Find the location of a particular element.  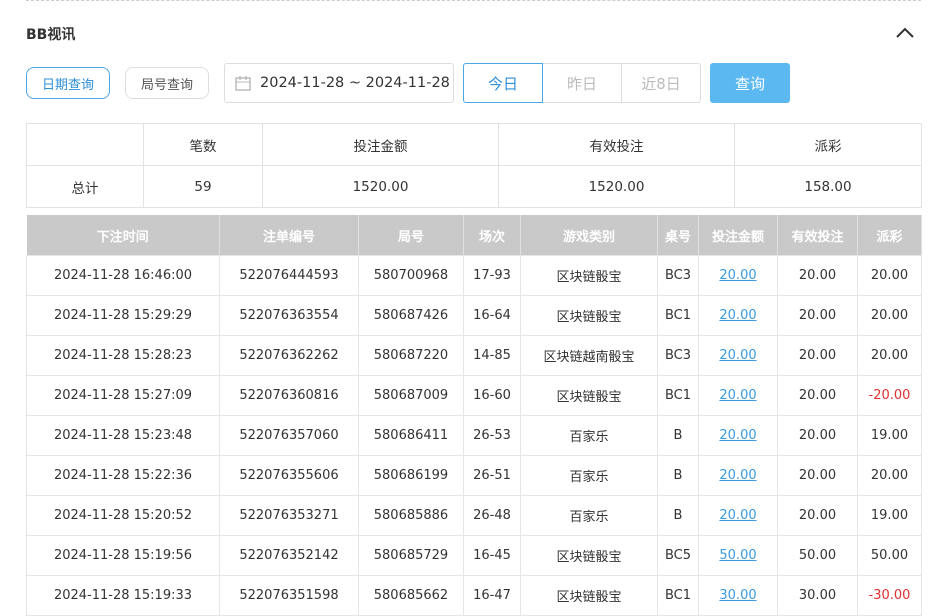

header-cell: 游戏类别 is located at coordinates (589, 235).